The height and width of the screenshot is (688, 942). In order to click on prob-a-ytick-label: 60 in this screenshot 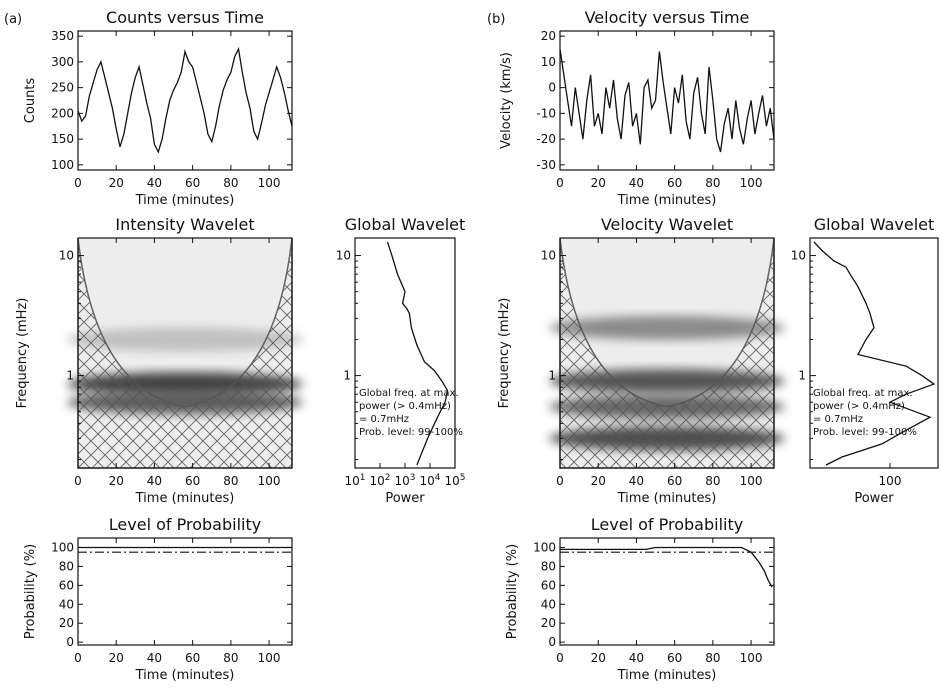, I will do `click(66, 585)`.